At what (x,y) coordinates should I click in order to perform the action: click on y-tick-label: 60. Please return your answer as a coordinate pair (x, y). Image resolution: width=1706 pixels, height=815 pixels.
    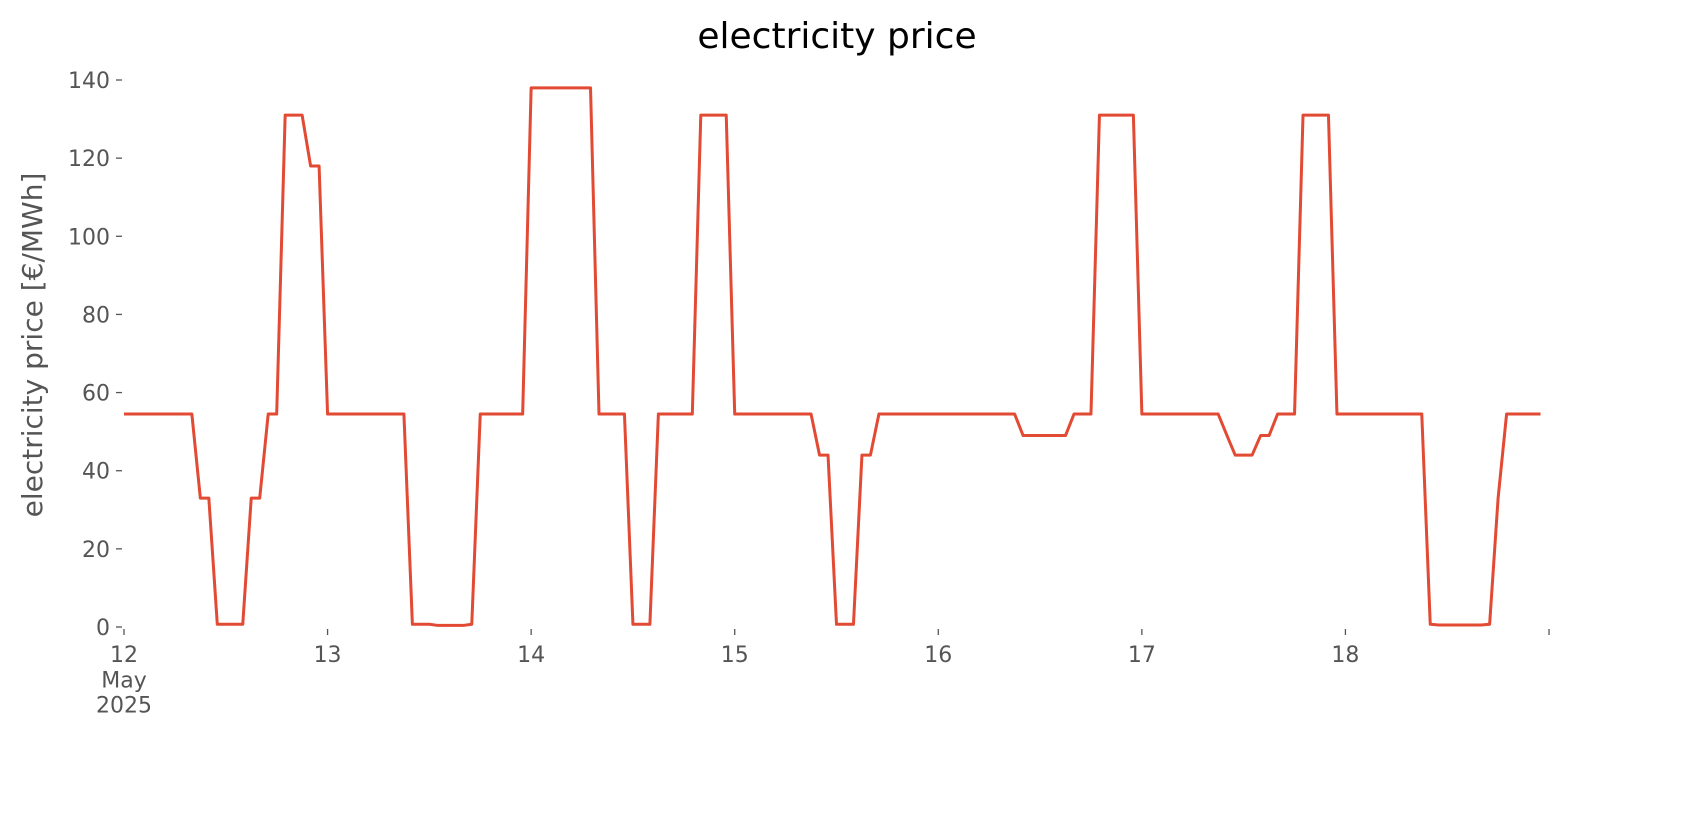
    Looking at the image, I should click on (96, 394).